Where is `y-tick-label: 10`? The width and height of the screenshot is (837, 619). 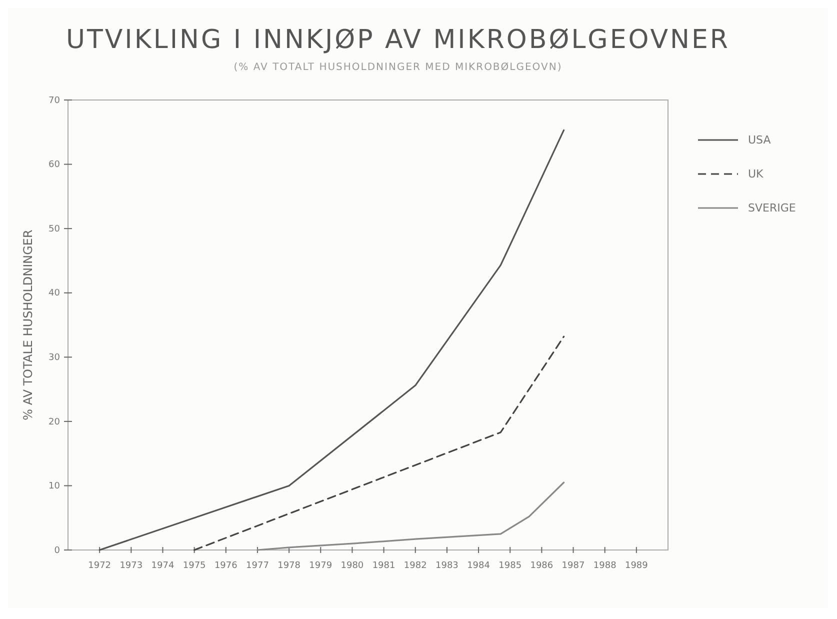 y-tick-label: 10 is located at coordinates (54, 487).